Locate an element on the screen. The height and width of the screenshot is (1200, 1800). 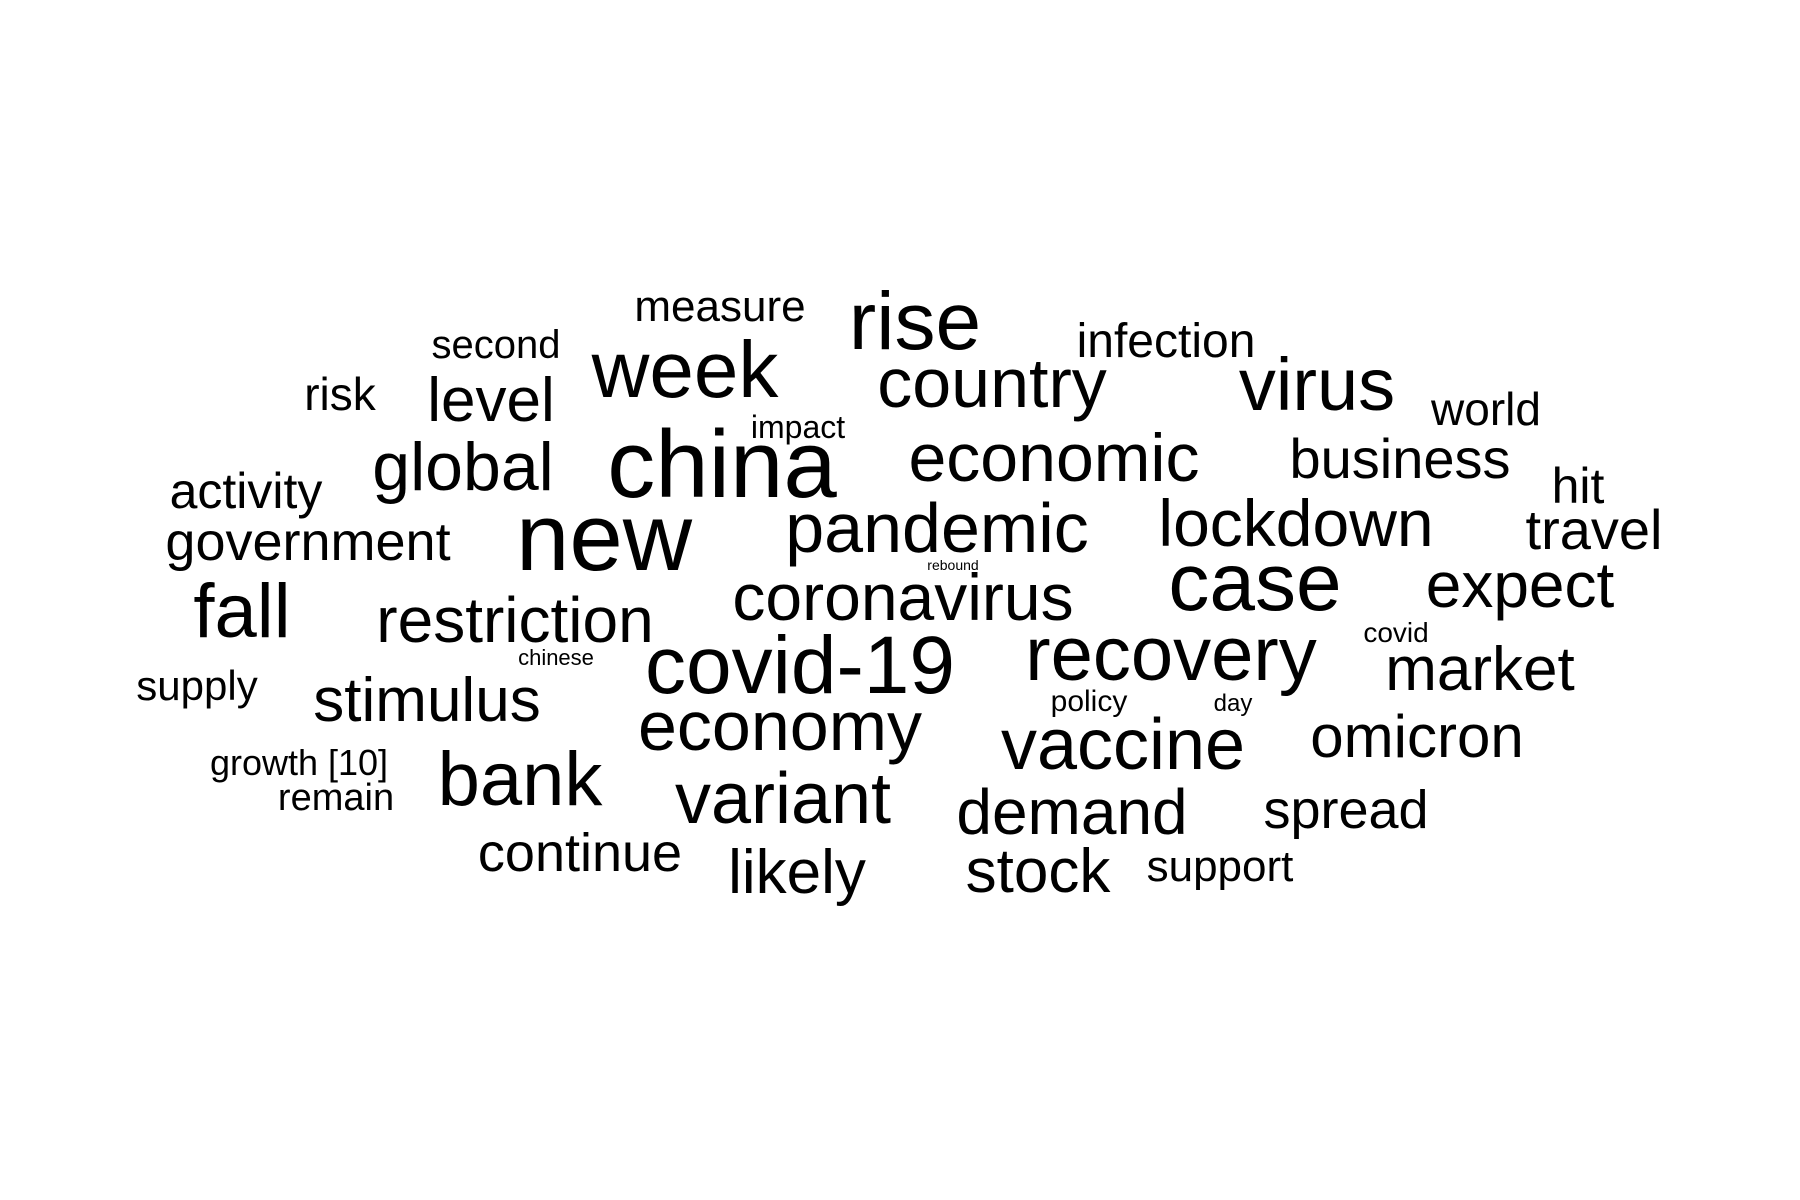
word-level: level is located at coordinates (491, 400).